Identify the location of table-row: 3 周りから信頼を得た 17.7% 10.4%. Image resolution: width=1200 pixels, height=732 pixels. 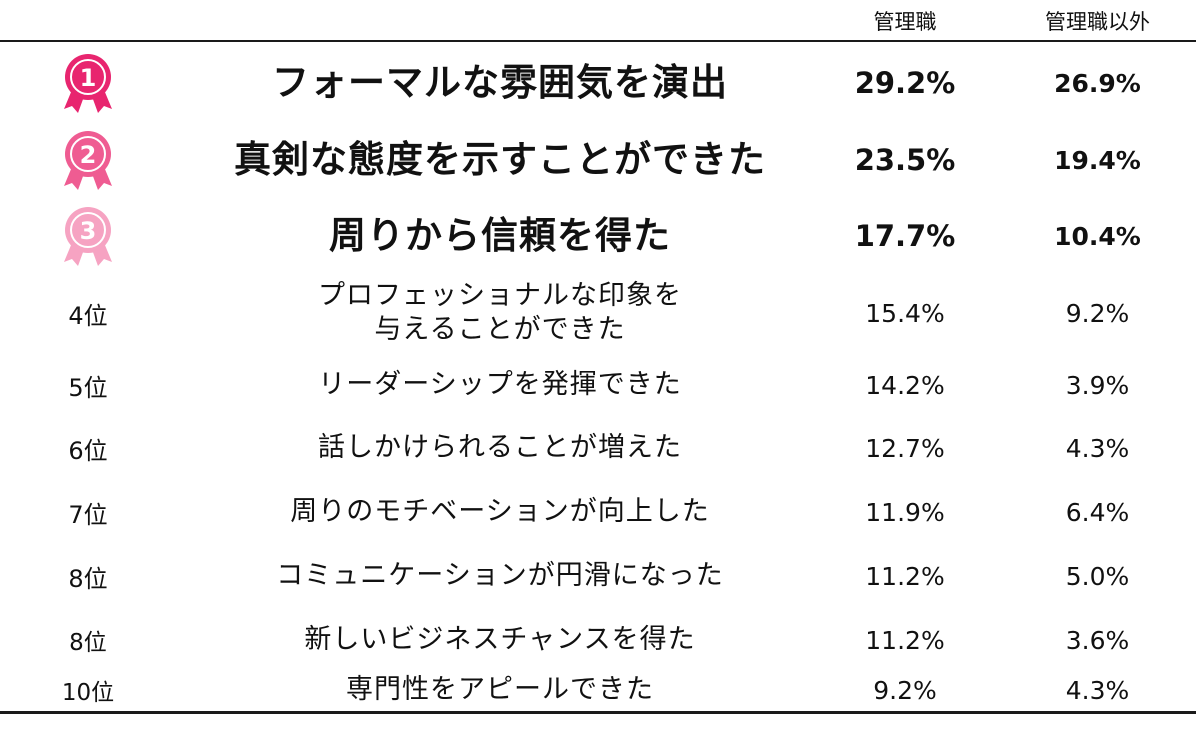
(598, 236).